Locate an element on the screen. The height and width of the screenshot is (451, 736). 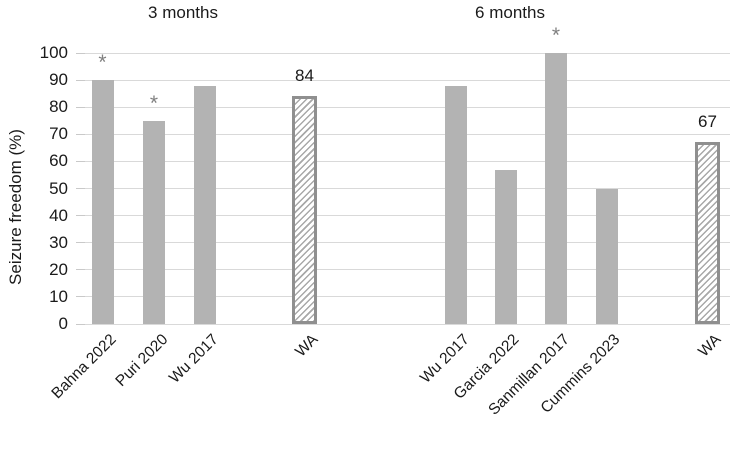
y-axis-tick-label-30: 30 is located at coordinates (58, 242).